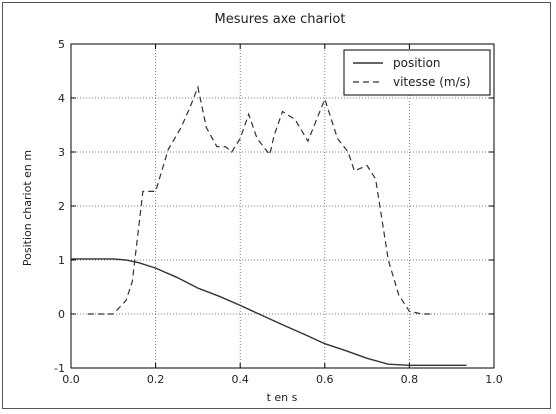  What do you see at coordinates (61, 206) in the screenshot?
I see `y-tick-label: 2` at bounding box center [61, 206].